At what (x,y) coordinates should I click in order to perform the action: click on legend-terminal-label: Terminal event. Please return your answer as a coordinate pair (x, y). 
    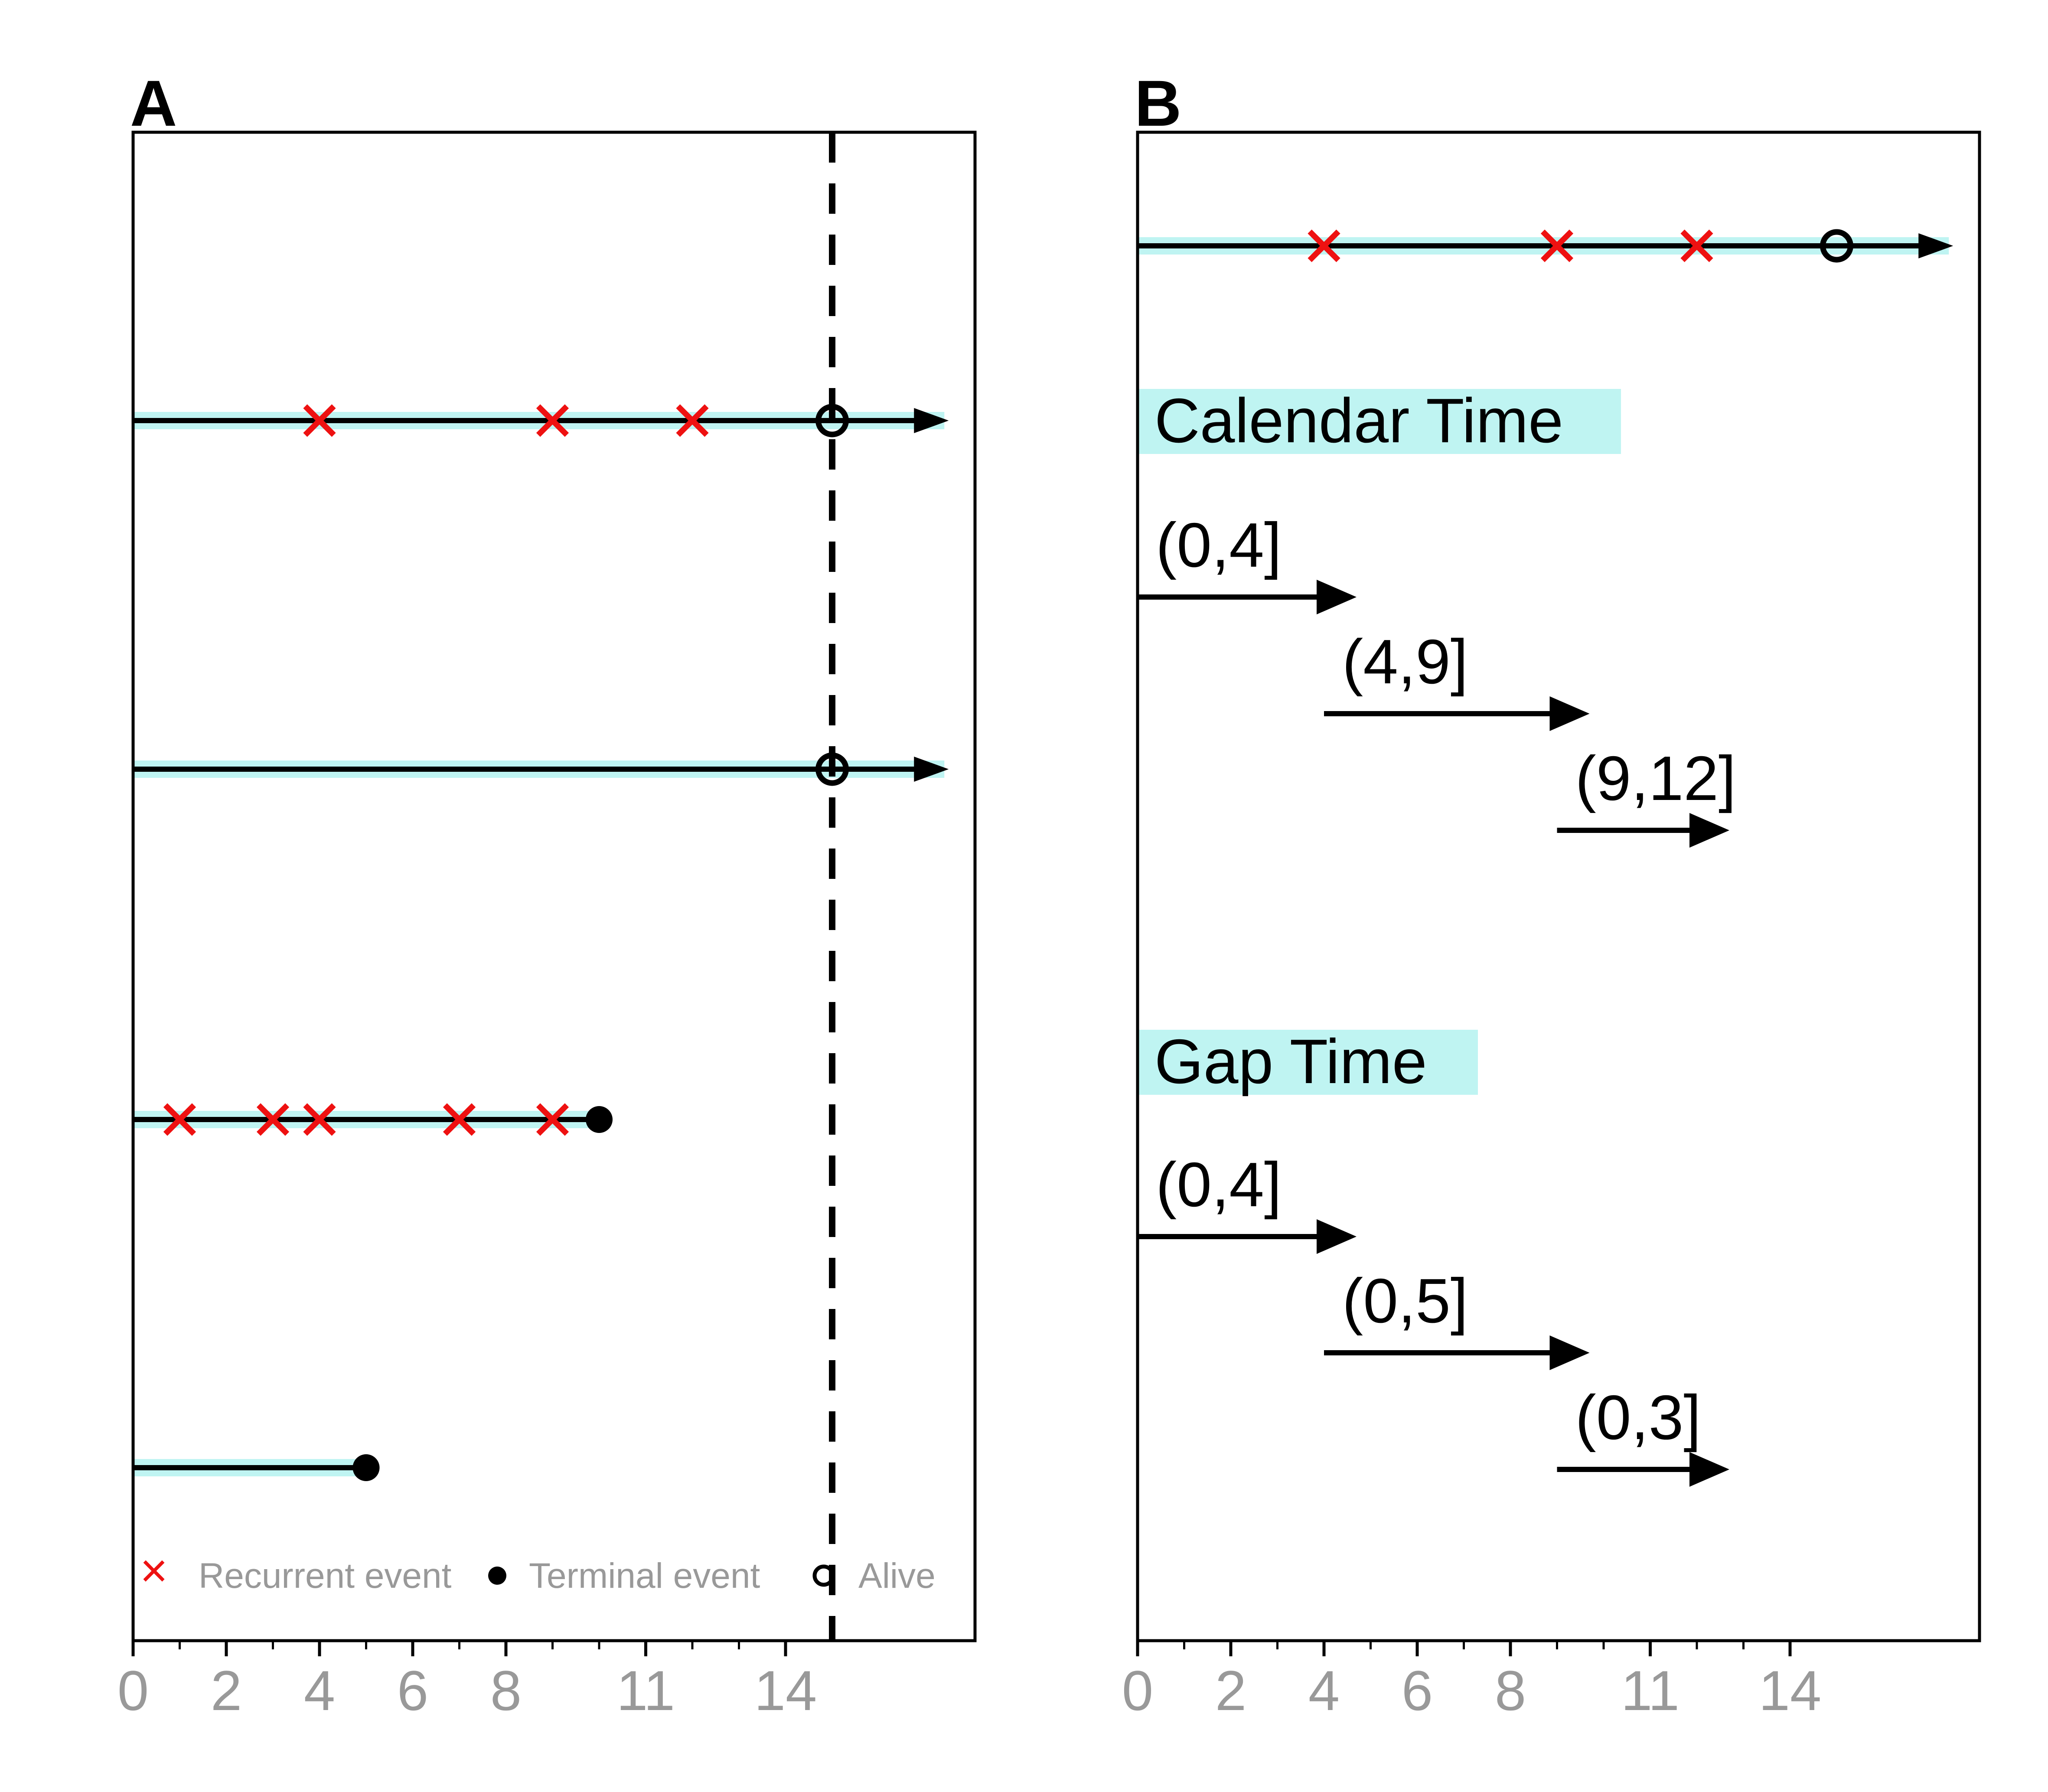
    Looking at the image, I should click on (644, 1576).